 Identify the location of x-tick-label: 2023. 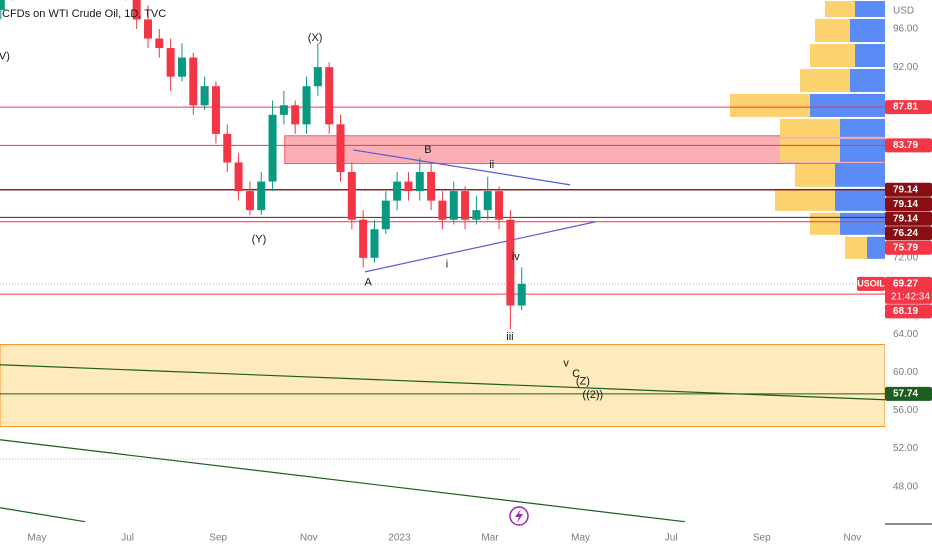
(399, 538).